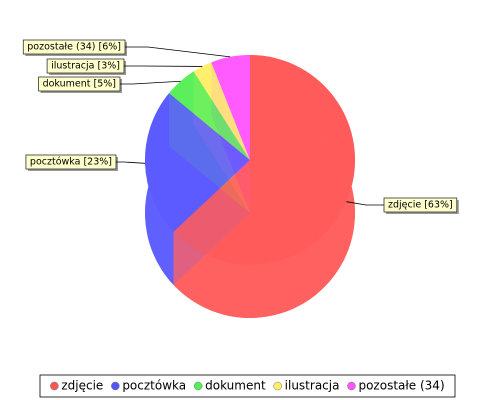  I want to click on data-label-text: ilustracja [3%], so click(85, 66).